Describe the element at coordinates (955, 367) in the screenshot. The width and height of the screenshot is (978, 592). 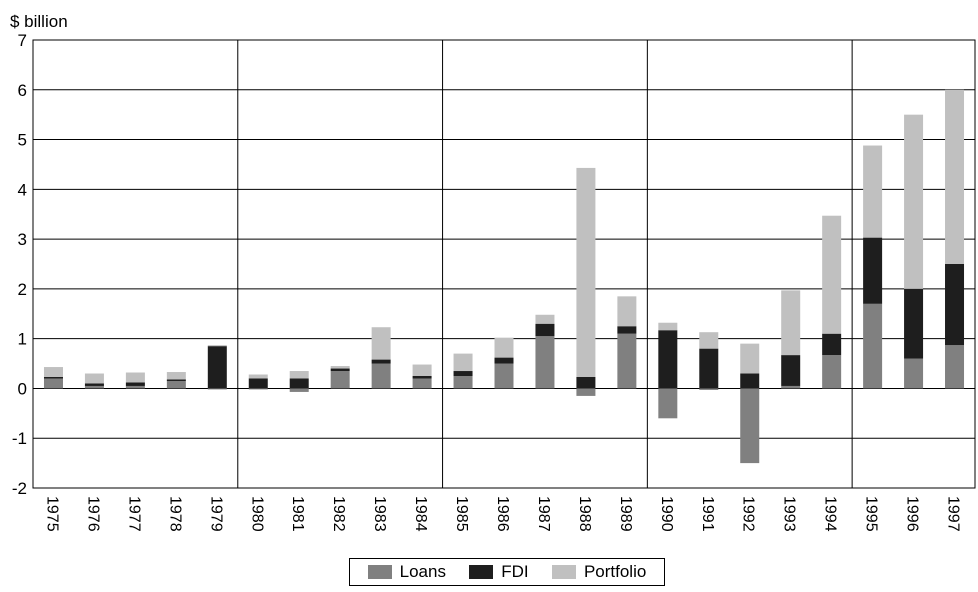
I see `bar-loans-1997` at that location.